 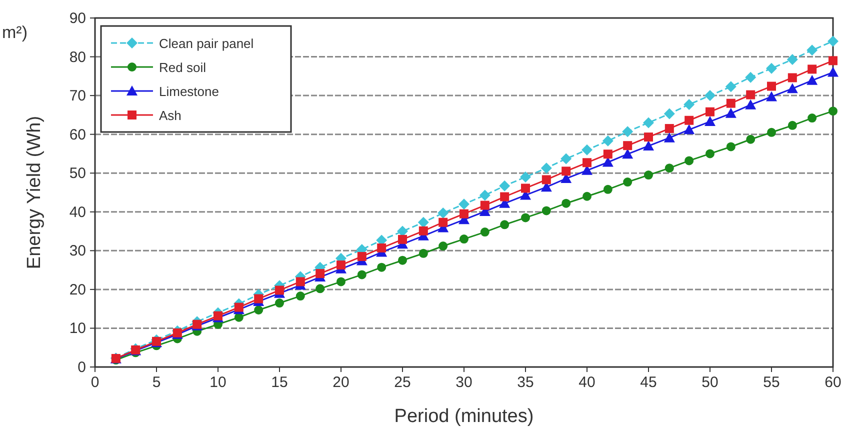 I want to click on x-tick-label: 50, so click(x=710, y=382).